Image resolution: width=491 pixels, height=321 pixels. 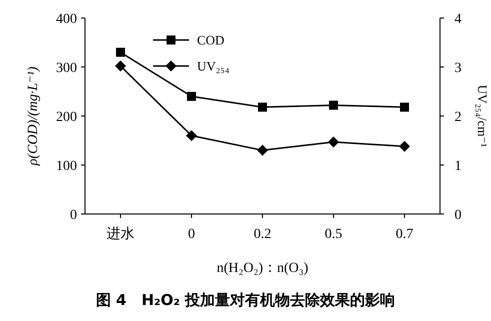 What do you see at coordinates (458, 19) in the screenshot?
I see `y2-tick-label: 4` at bounding box center [458, 19].